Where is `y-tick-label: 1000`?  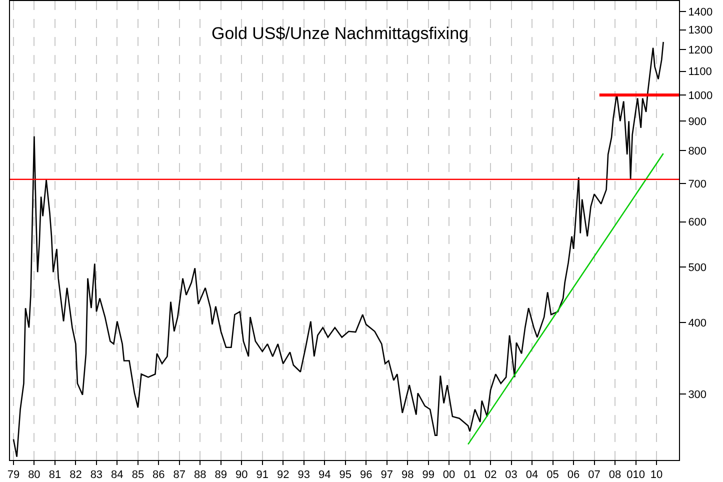
y-tick-label: 1000 is located at coordinates (700, 96).